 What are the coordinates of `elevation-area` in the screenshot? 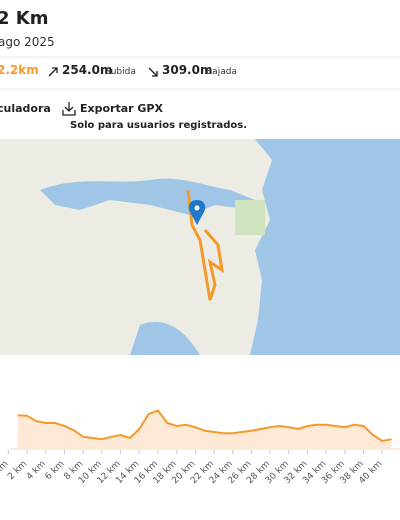 It's located at (204, 430).